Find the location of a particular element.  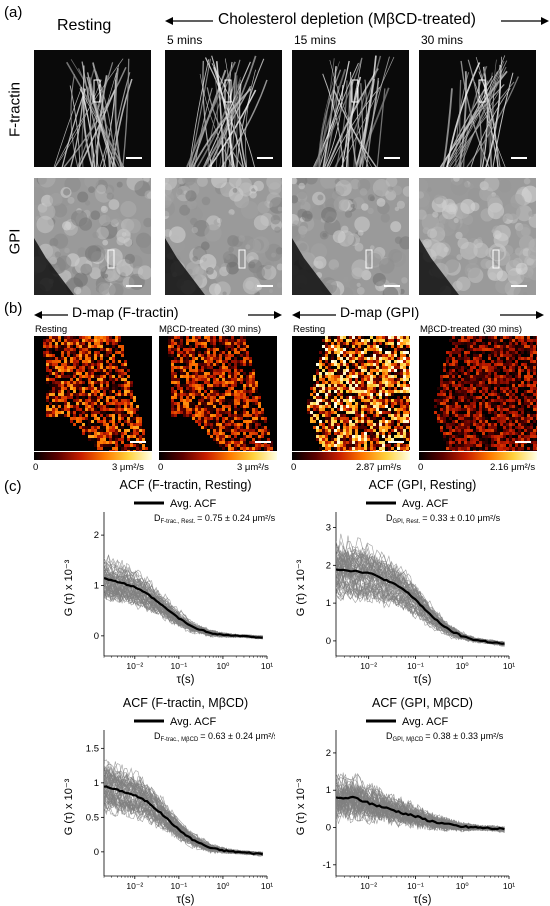

row-label-gpi: GPI is located at coordinates (15, 241).